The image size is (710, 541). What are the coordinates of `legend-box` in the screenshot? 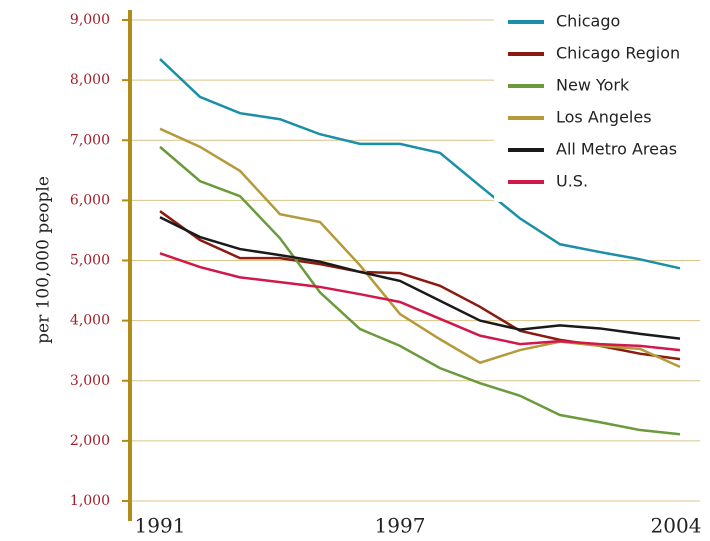 It's located at (599, 104).